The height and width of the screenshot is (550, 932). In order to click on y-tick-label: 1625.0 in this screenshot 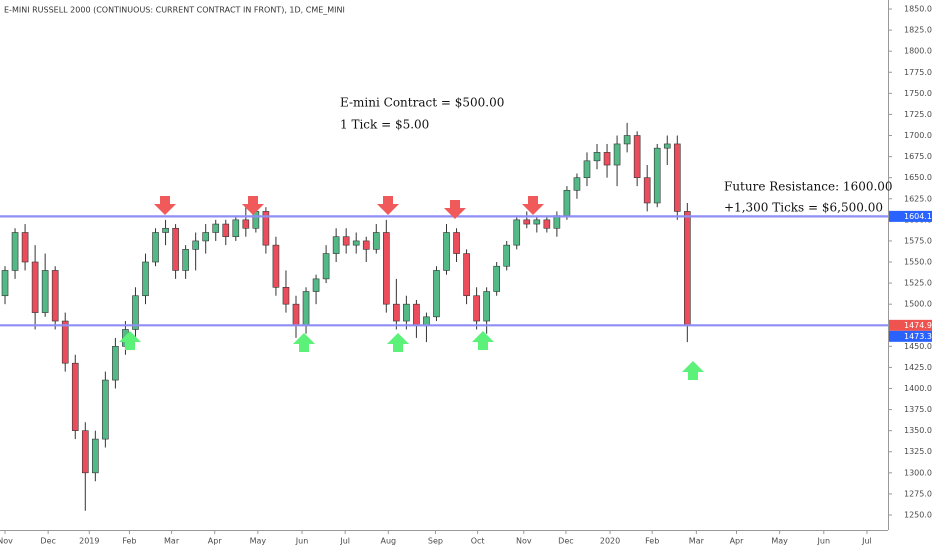, I will do `click(918, 198)`.